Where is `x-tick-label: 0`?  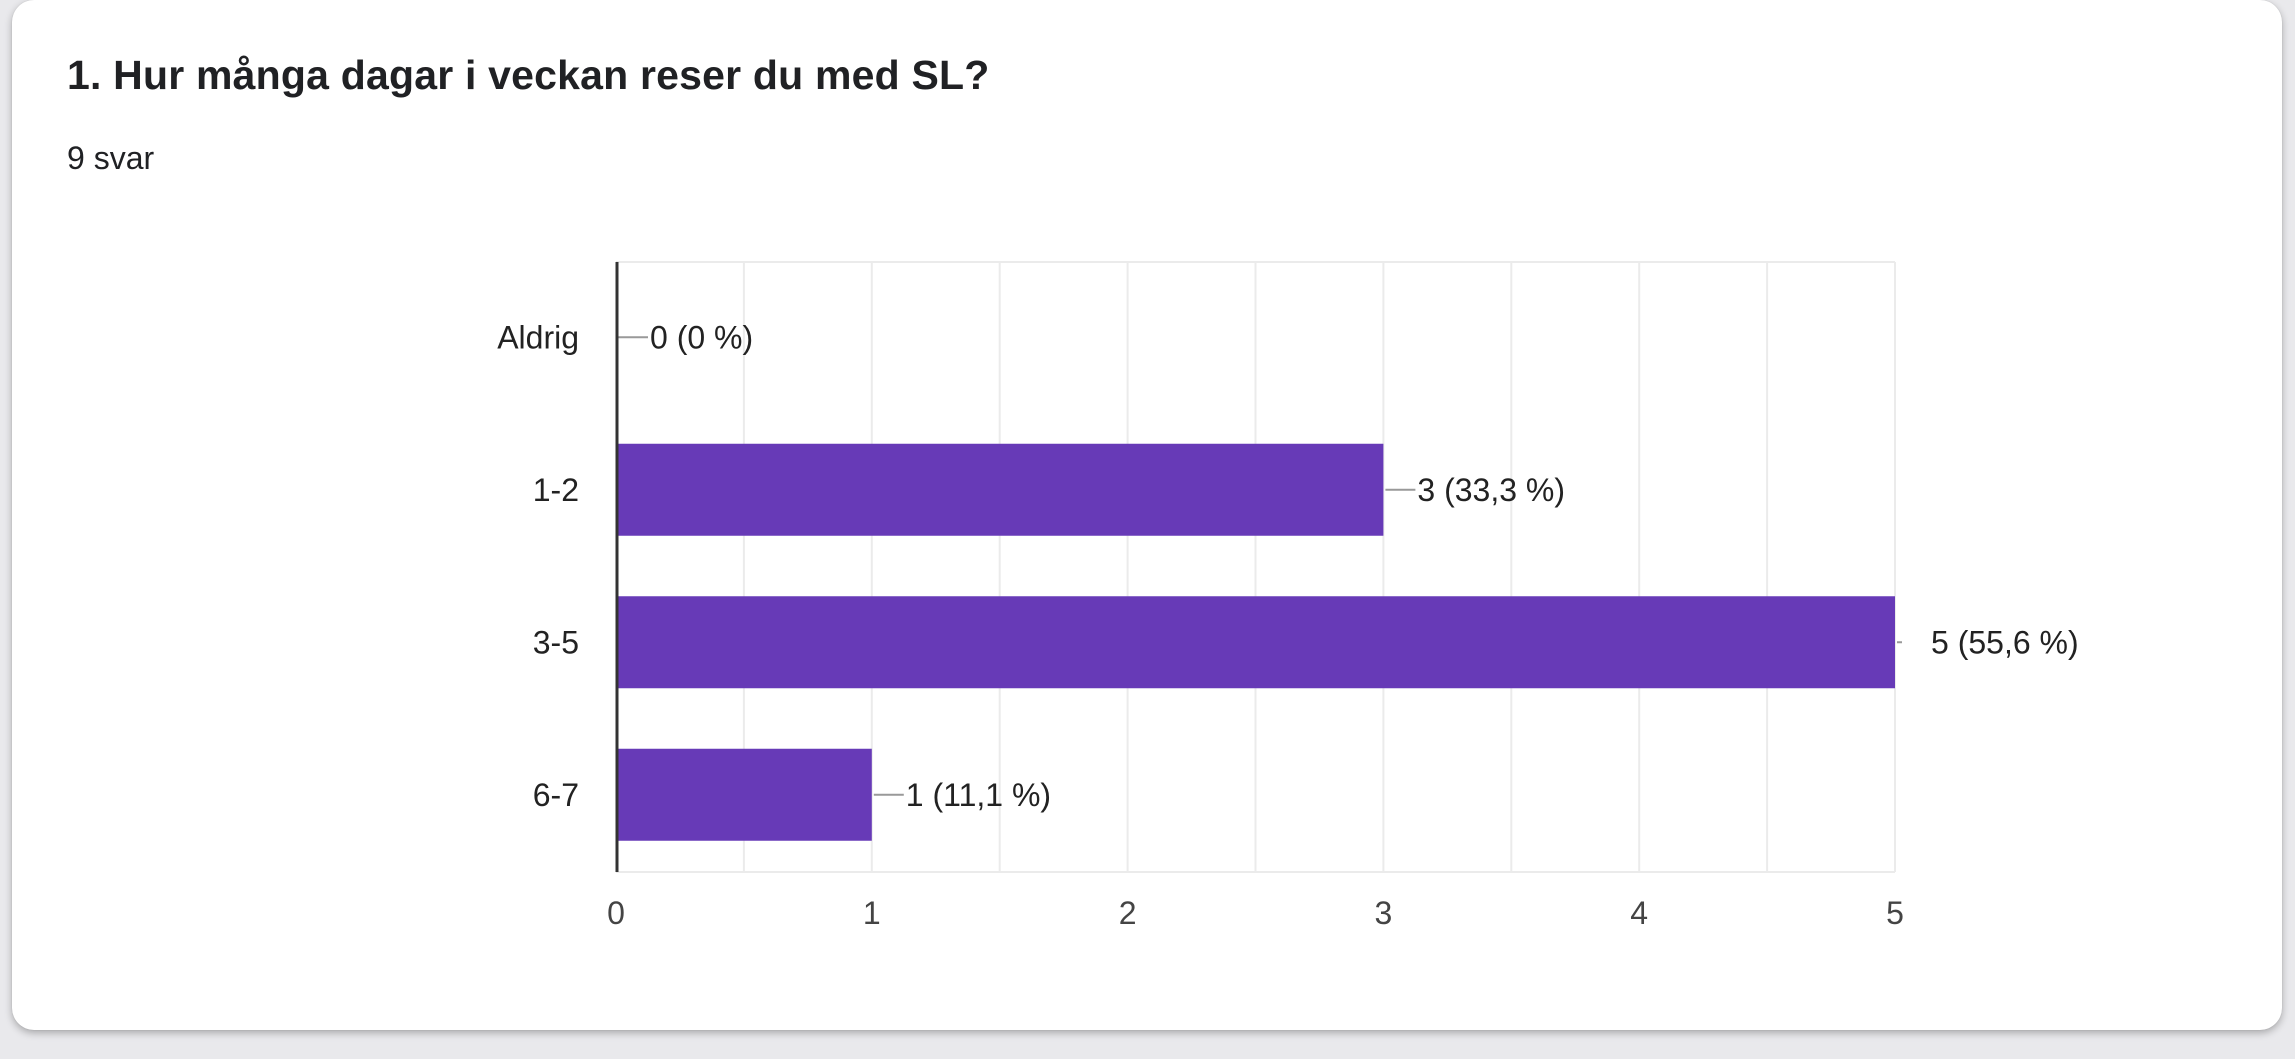 x-tick-label: 0 is located at coordinates (616, 913).